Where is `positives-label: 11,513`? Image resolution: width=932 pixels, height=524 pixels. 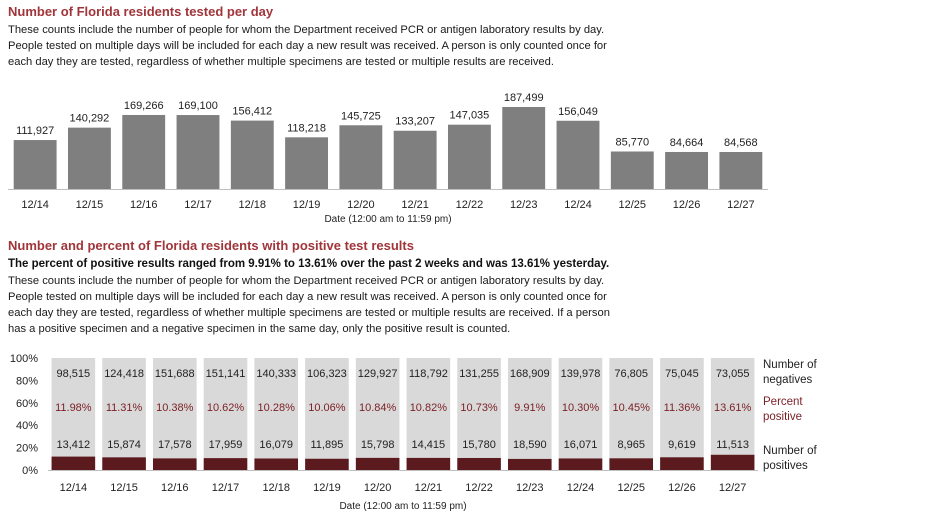
positives-label: 11,513 is located at coordinates (732, 445).